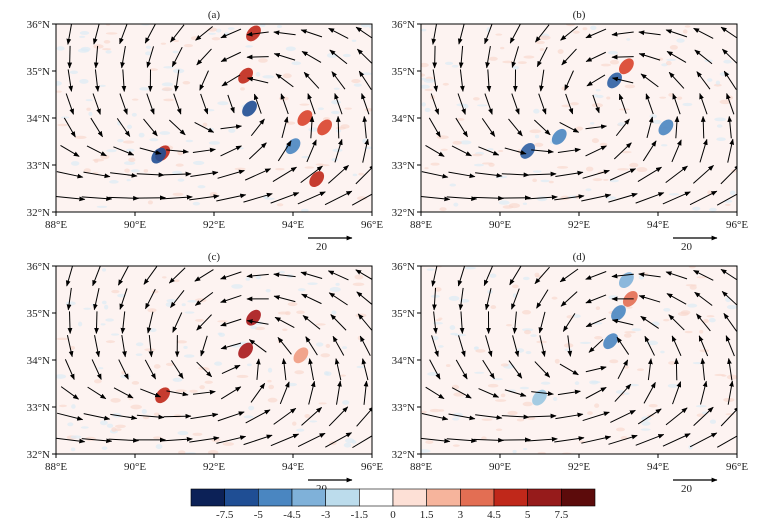 The width and height of the screenshot is (761, 524). I want to click on colorbar-label: 5, so click(528, 515).